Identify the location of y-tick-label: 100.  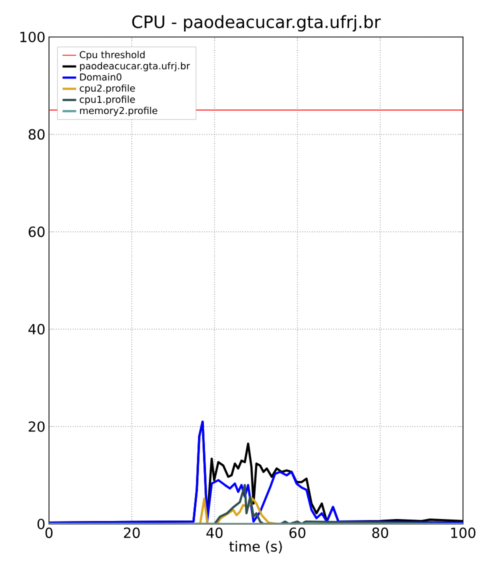
(32, 37).